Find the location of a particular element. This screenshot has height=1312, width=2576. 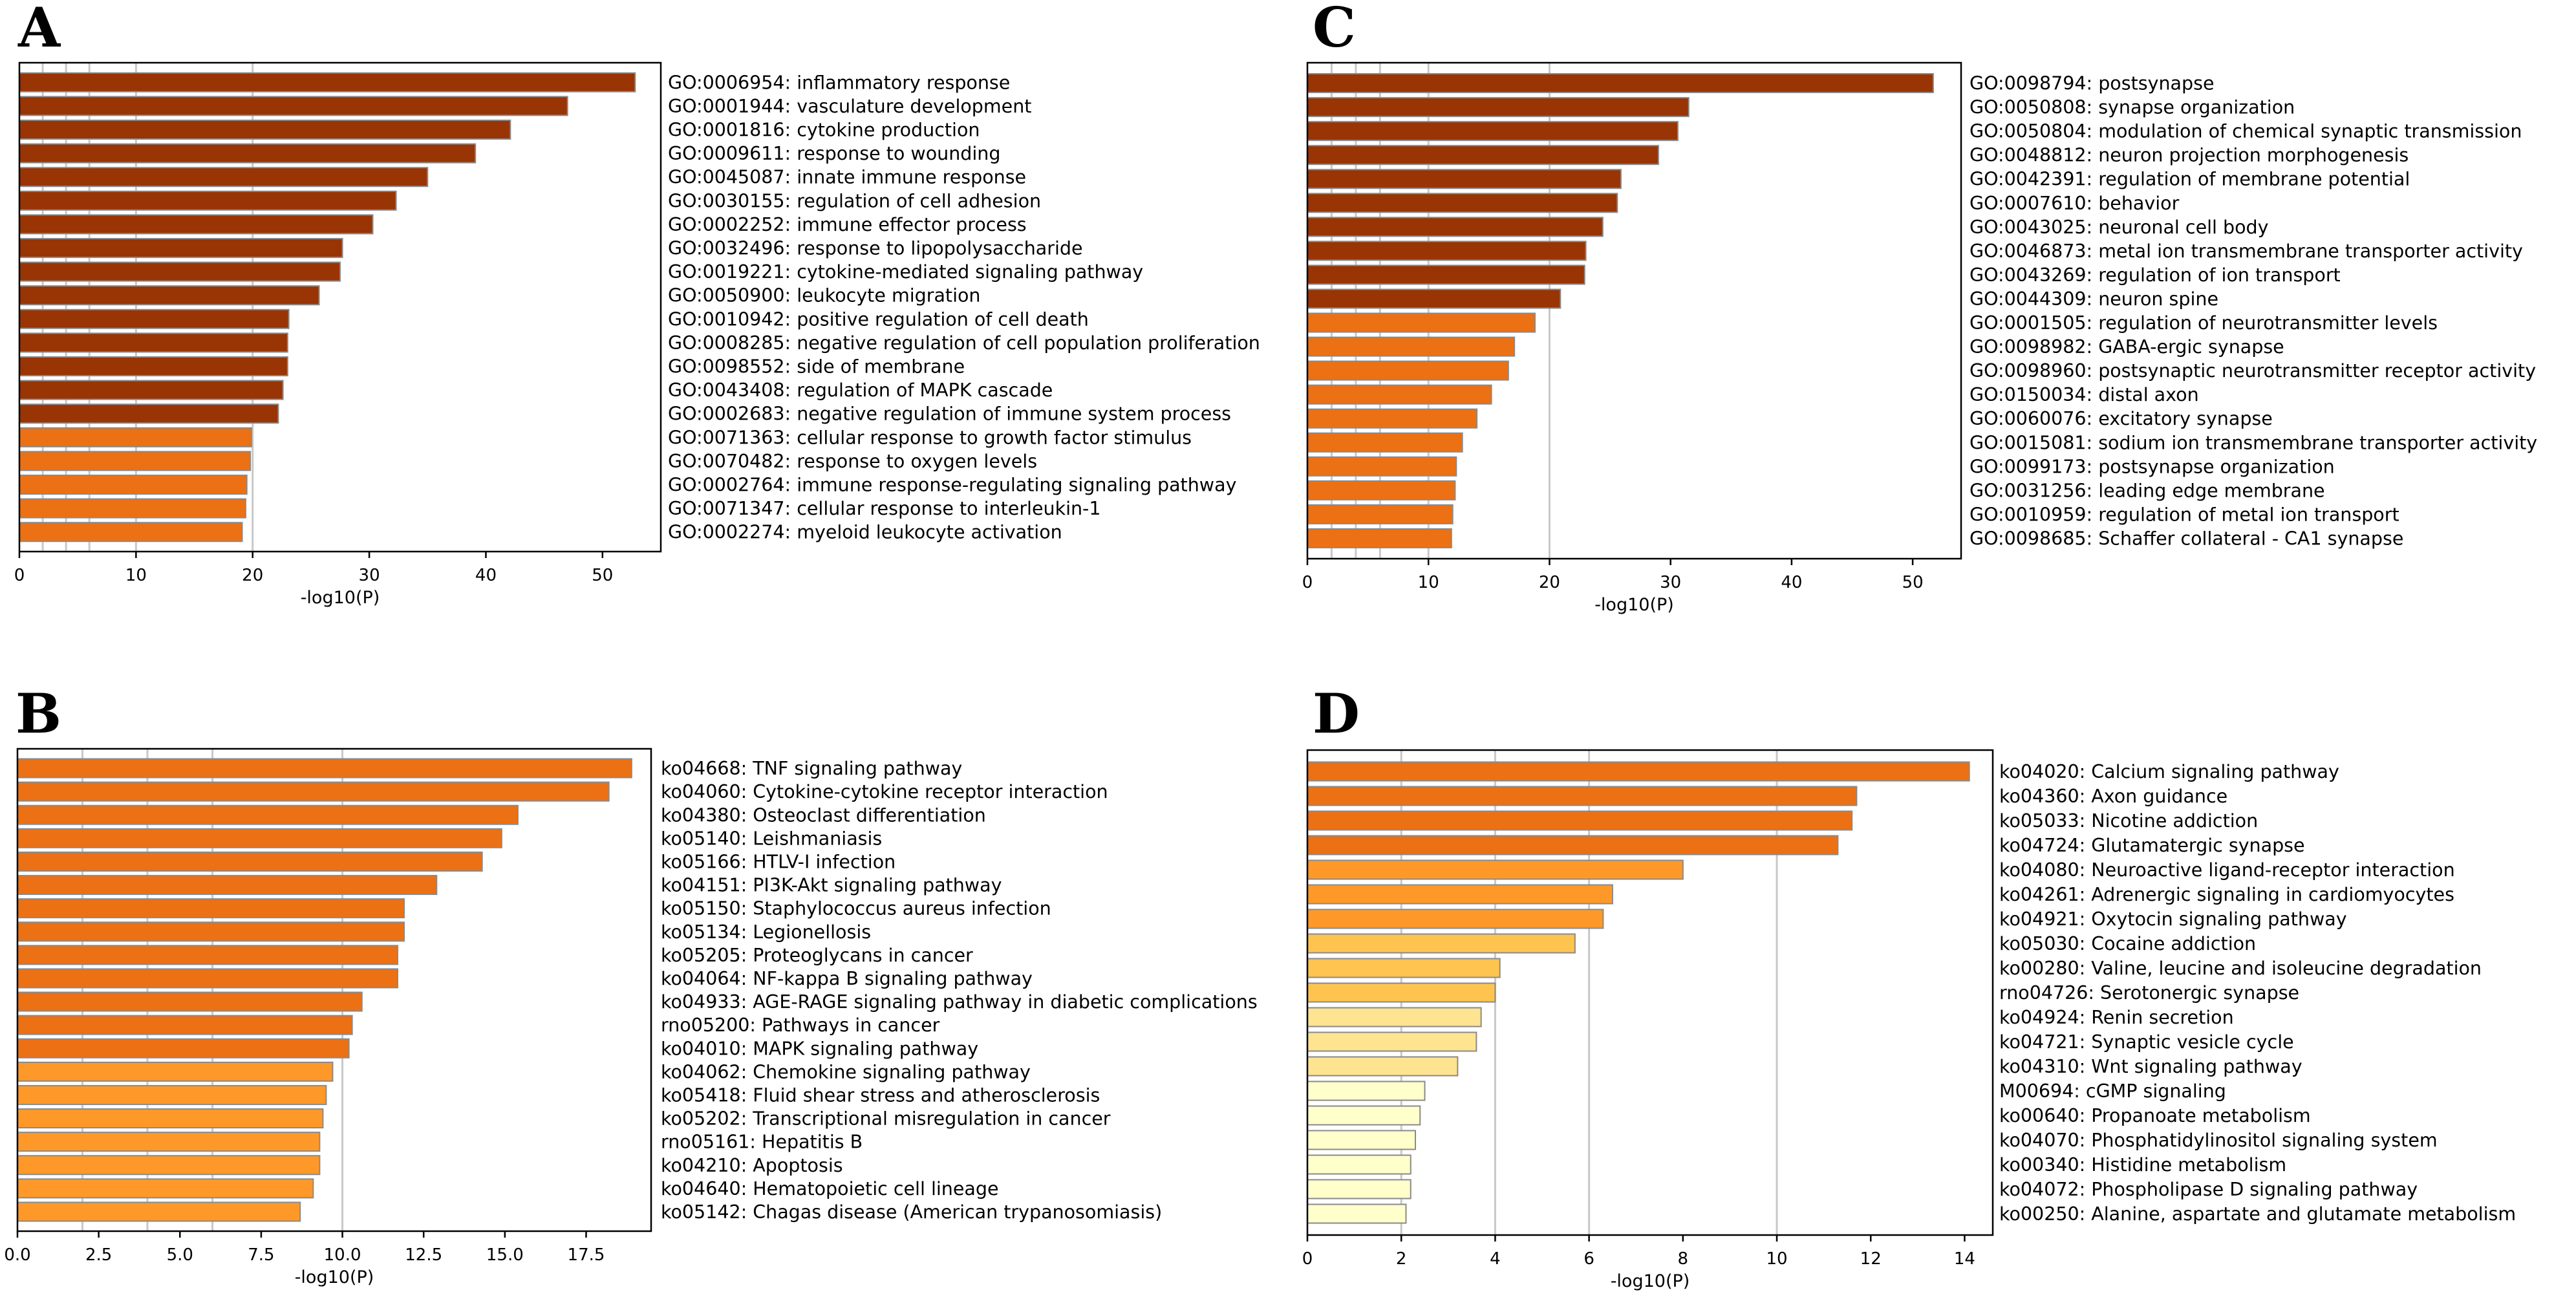

term-label: GO:0099173: postsynapse organization is located at coordinates (2152, 466).